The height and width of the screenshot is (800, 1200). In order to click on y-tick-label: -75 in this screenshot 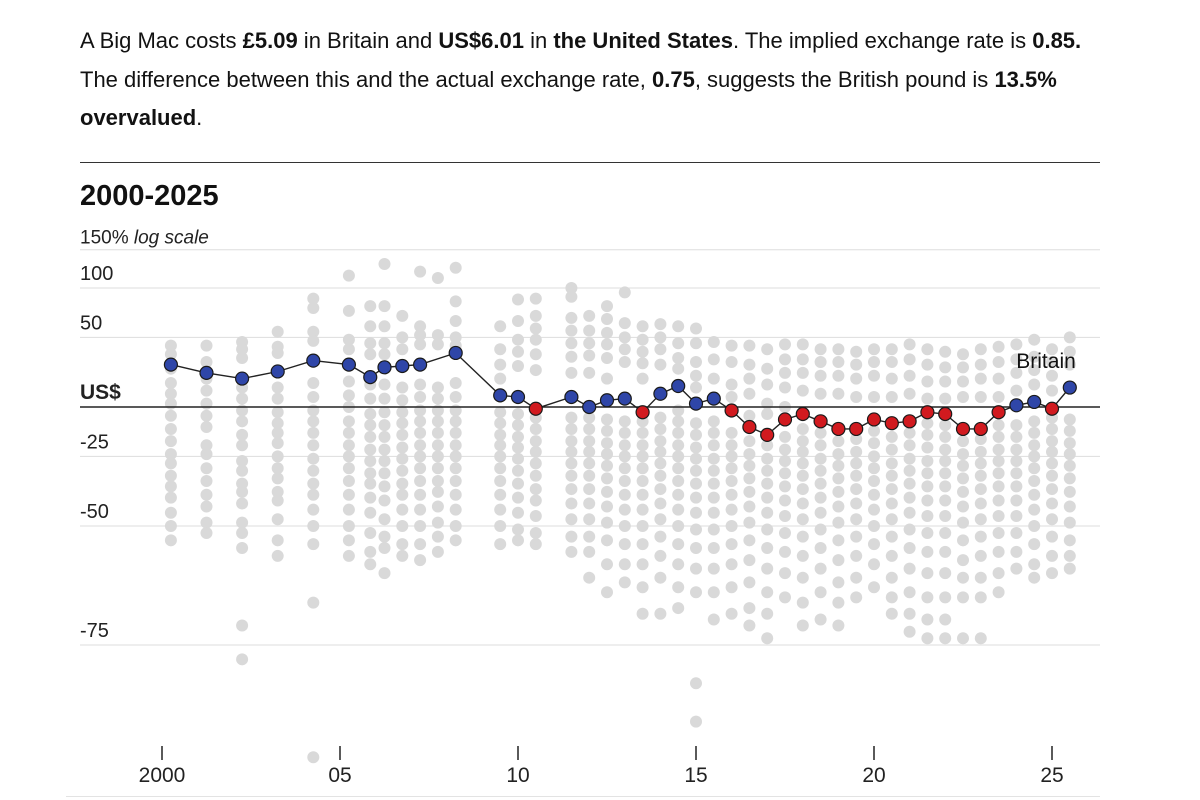, I will do `click(94, 631)`.